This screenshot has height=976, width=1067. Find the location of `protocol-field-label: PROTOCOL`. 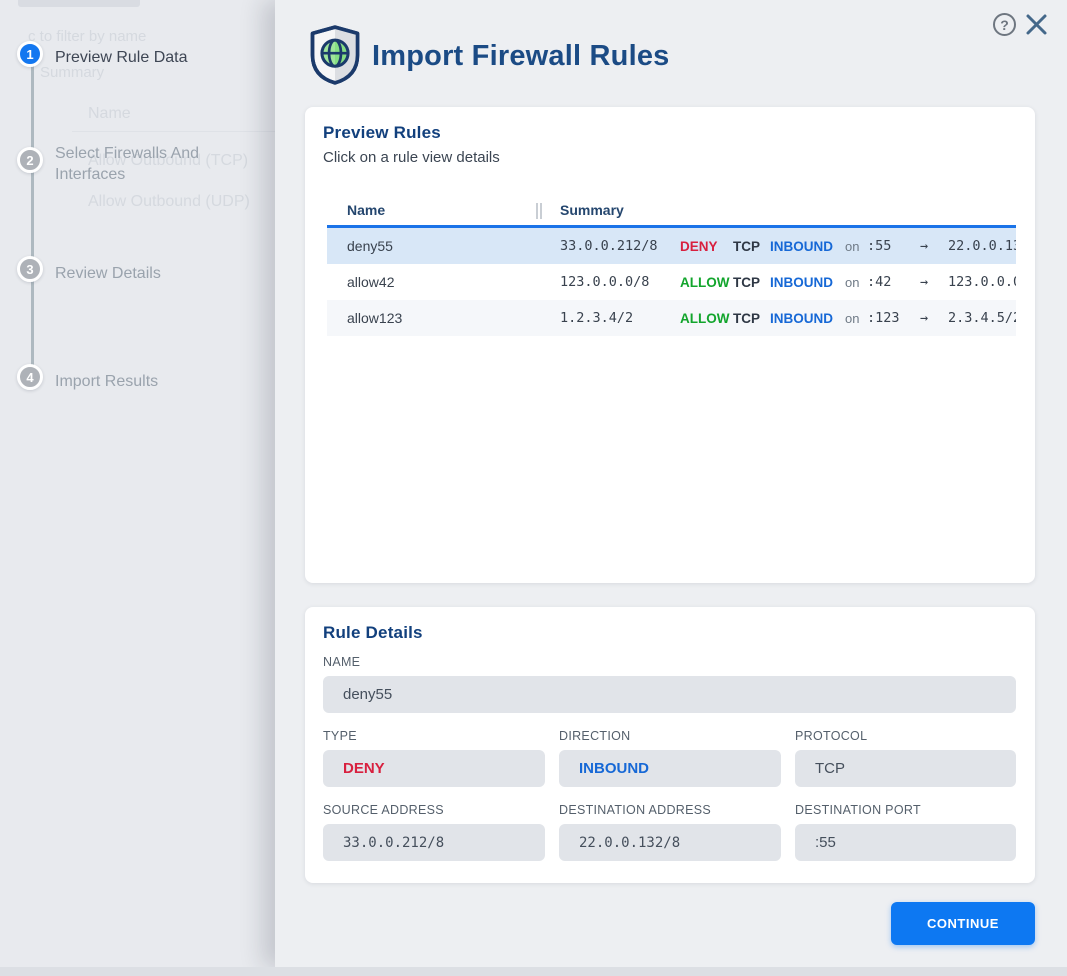

protocol-field-label: PROTOCOL is located at coordinates (831, 736).